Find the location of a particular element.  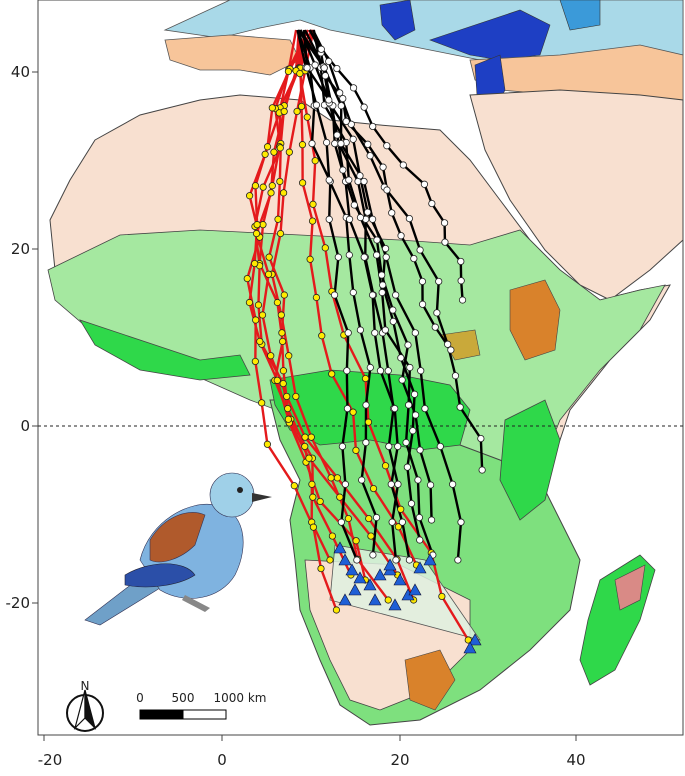

scale-bar: 0 500 1000 km is located at coordinates (201, 705).